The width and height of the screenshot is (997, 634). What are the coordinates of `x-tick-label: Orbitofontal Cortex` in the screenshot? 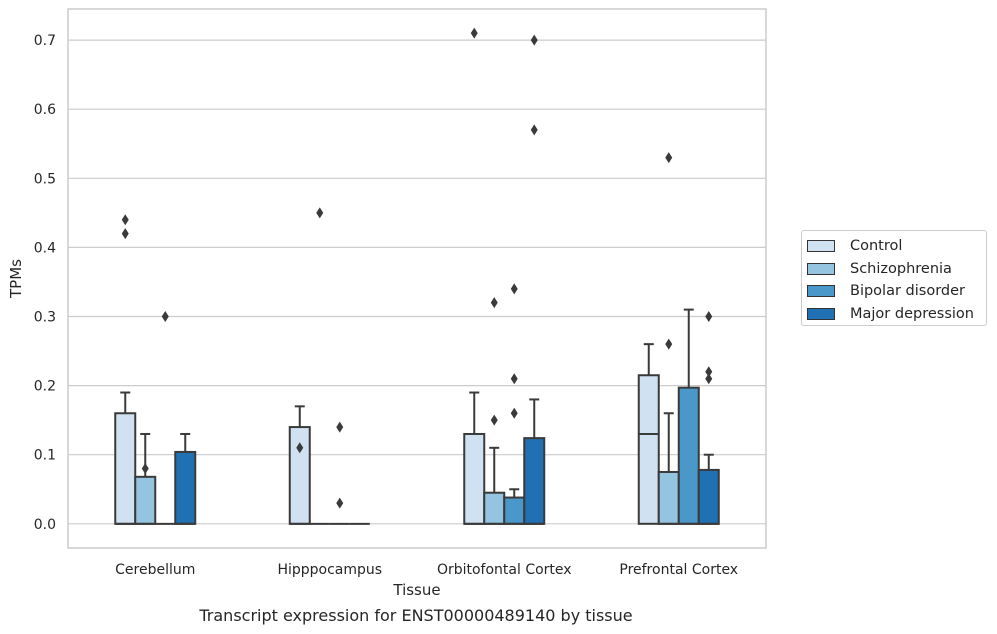 It's located at (504, 570).